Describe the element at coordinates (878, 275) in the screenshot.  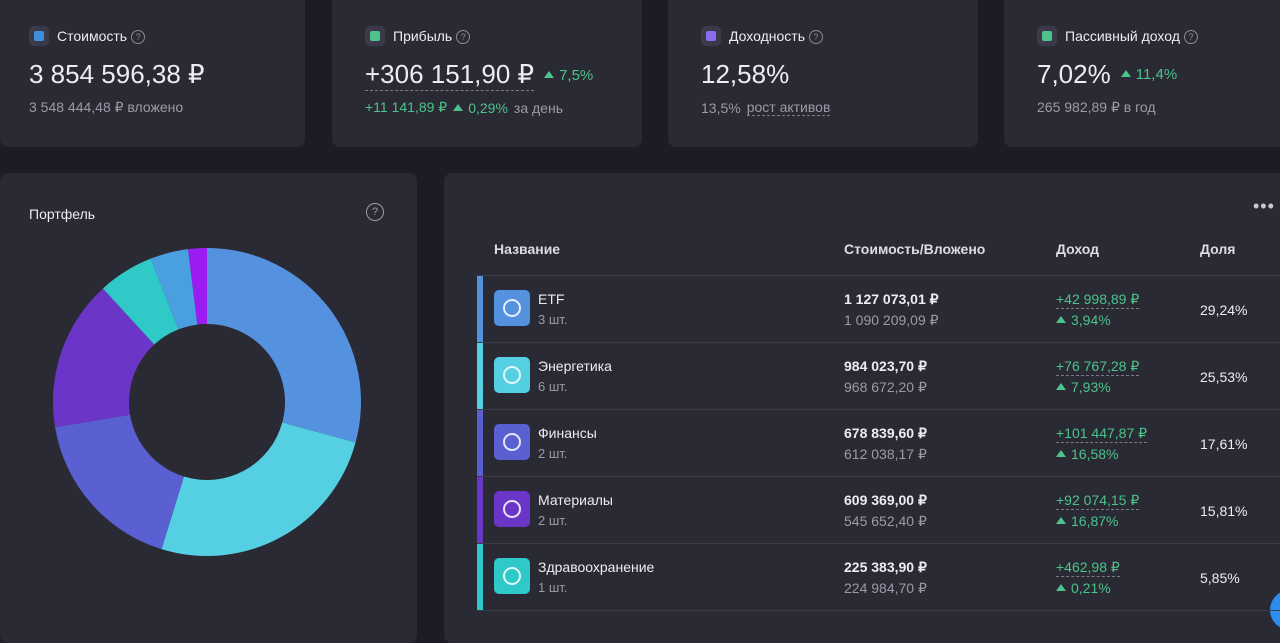
I see `header-line` at that location.